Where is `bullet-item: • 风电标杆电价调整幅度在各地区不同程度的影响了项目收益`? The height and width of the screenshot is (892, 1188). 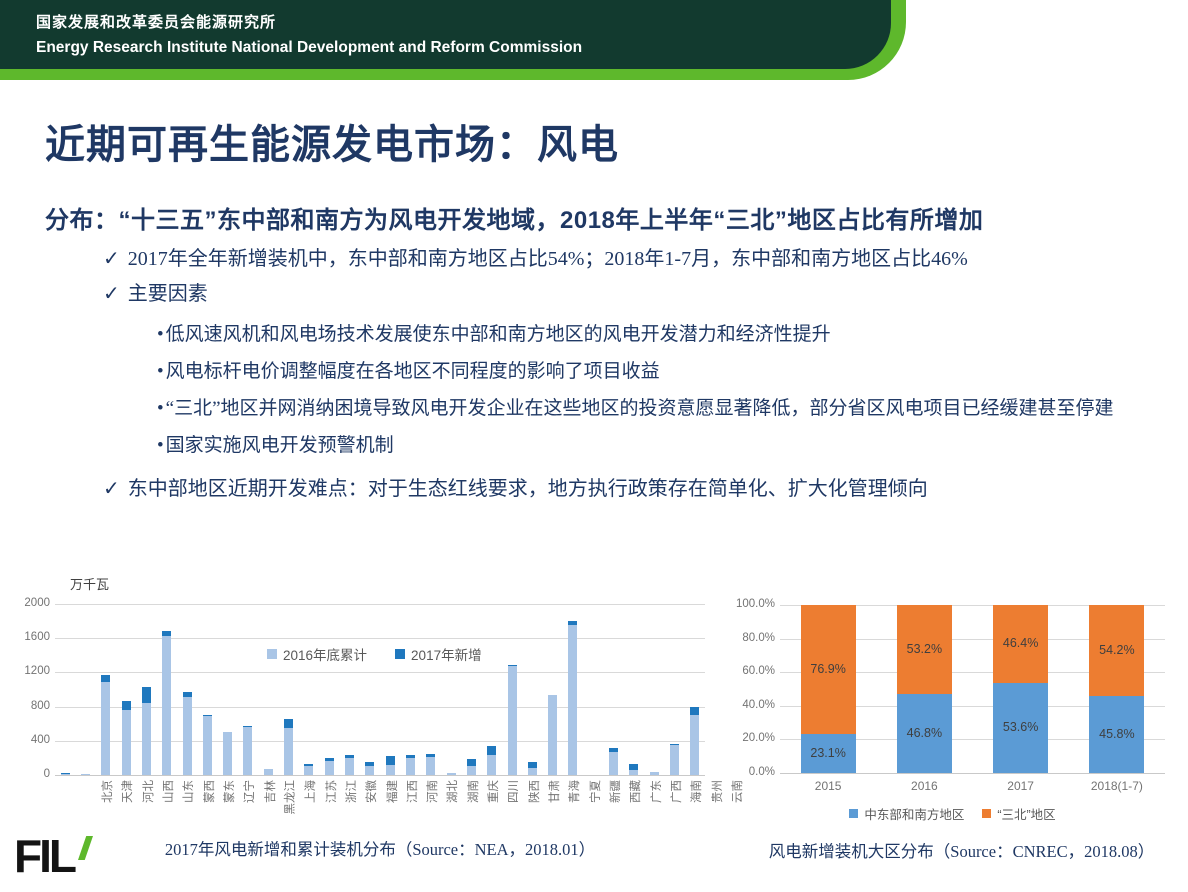 bullet-item: • 风电标杆电价调整幅度在各地区不同程度的影响了项目收益 is located at coordinates (616, 371).